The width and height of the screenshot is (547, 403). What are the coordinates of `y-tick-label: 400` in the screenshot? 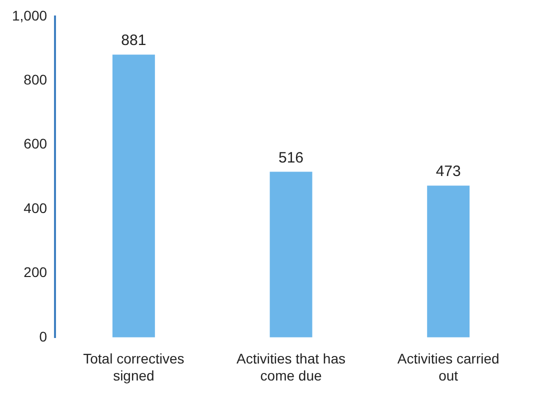 It's located at (36, 208).